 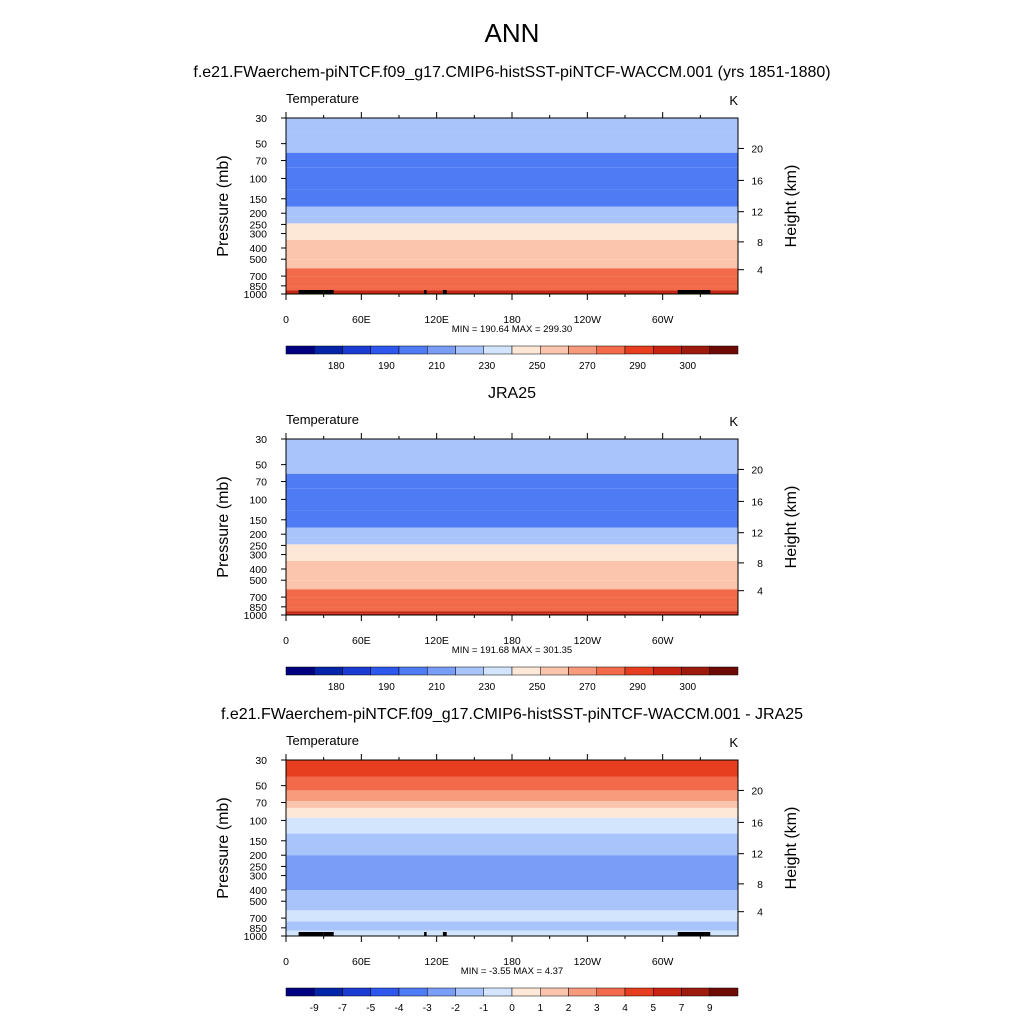 What do you see at coordinates (637, 687) in the screenshot?
I see `colorbar-label: 290` at bounding box center [637, 687].